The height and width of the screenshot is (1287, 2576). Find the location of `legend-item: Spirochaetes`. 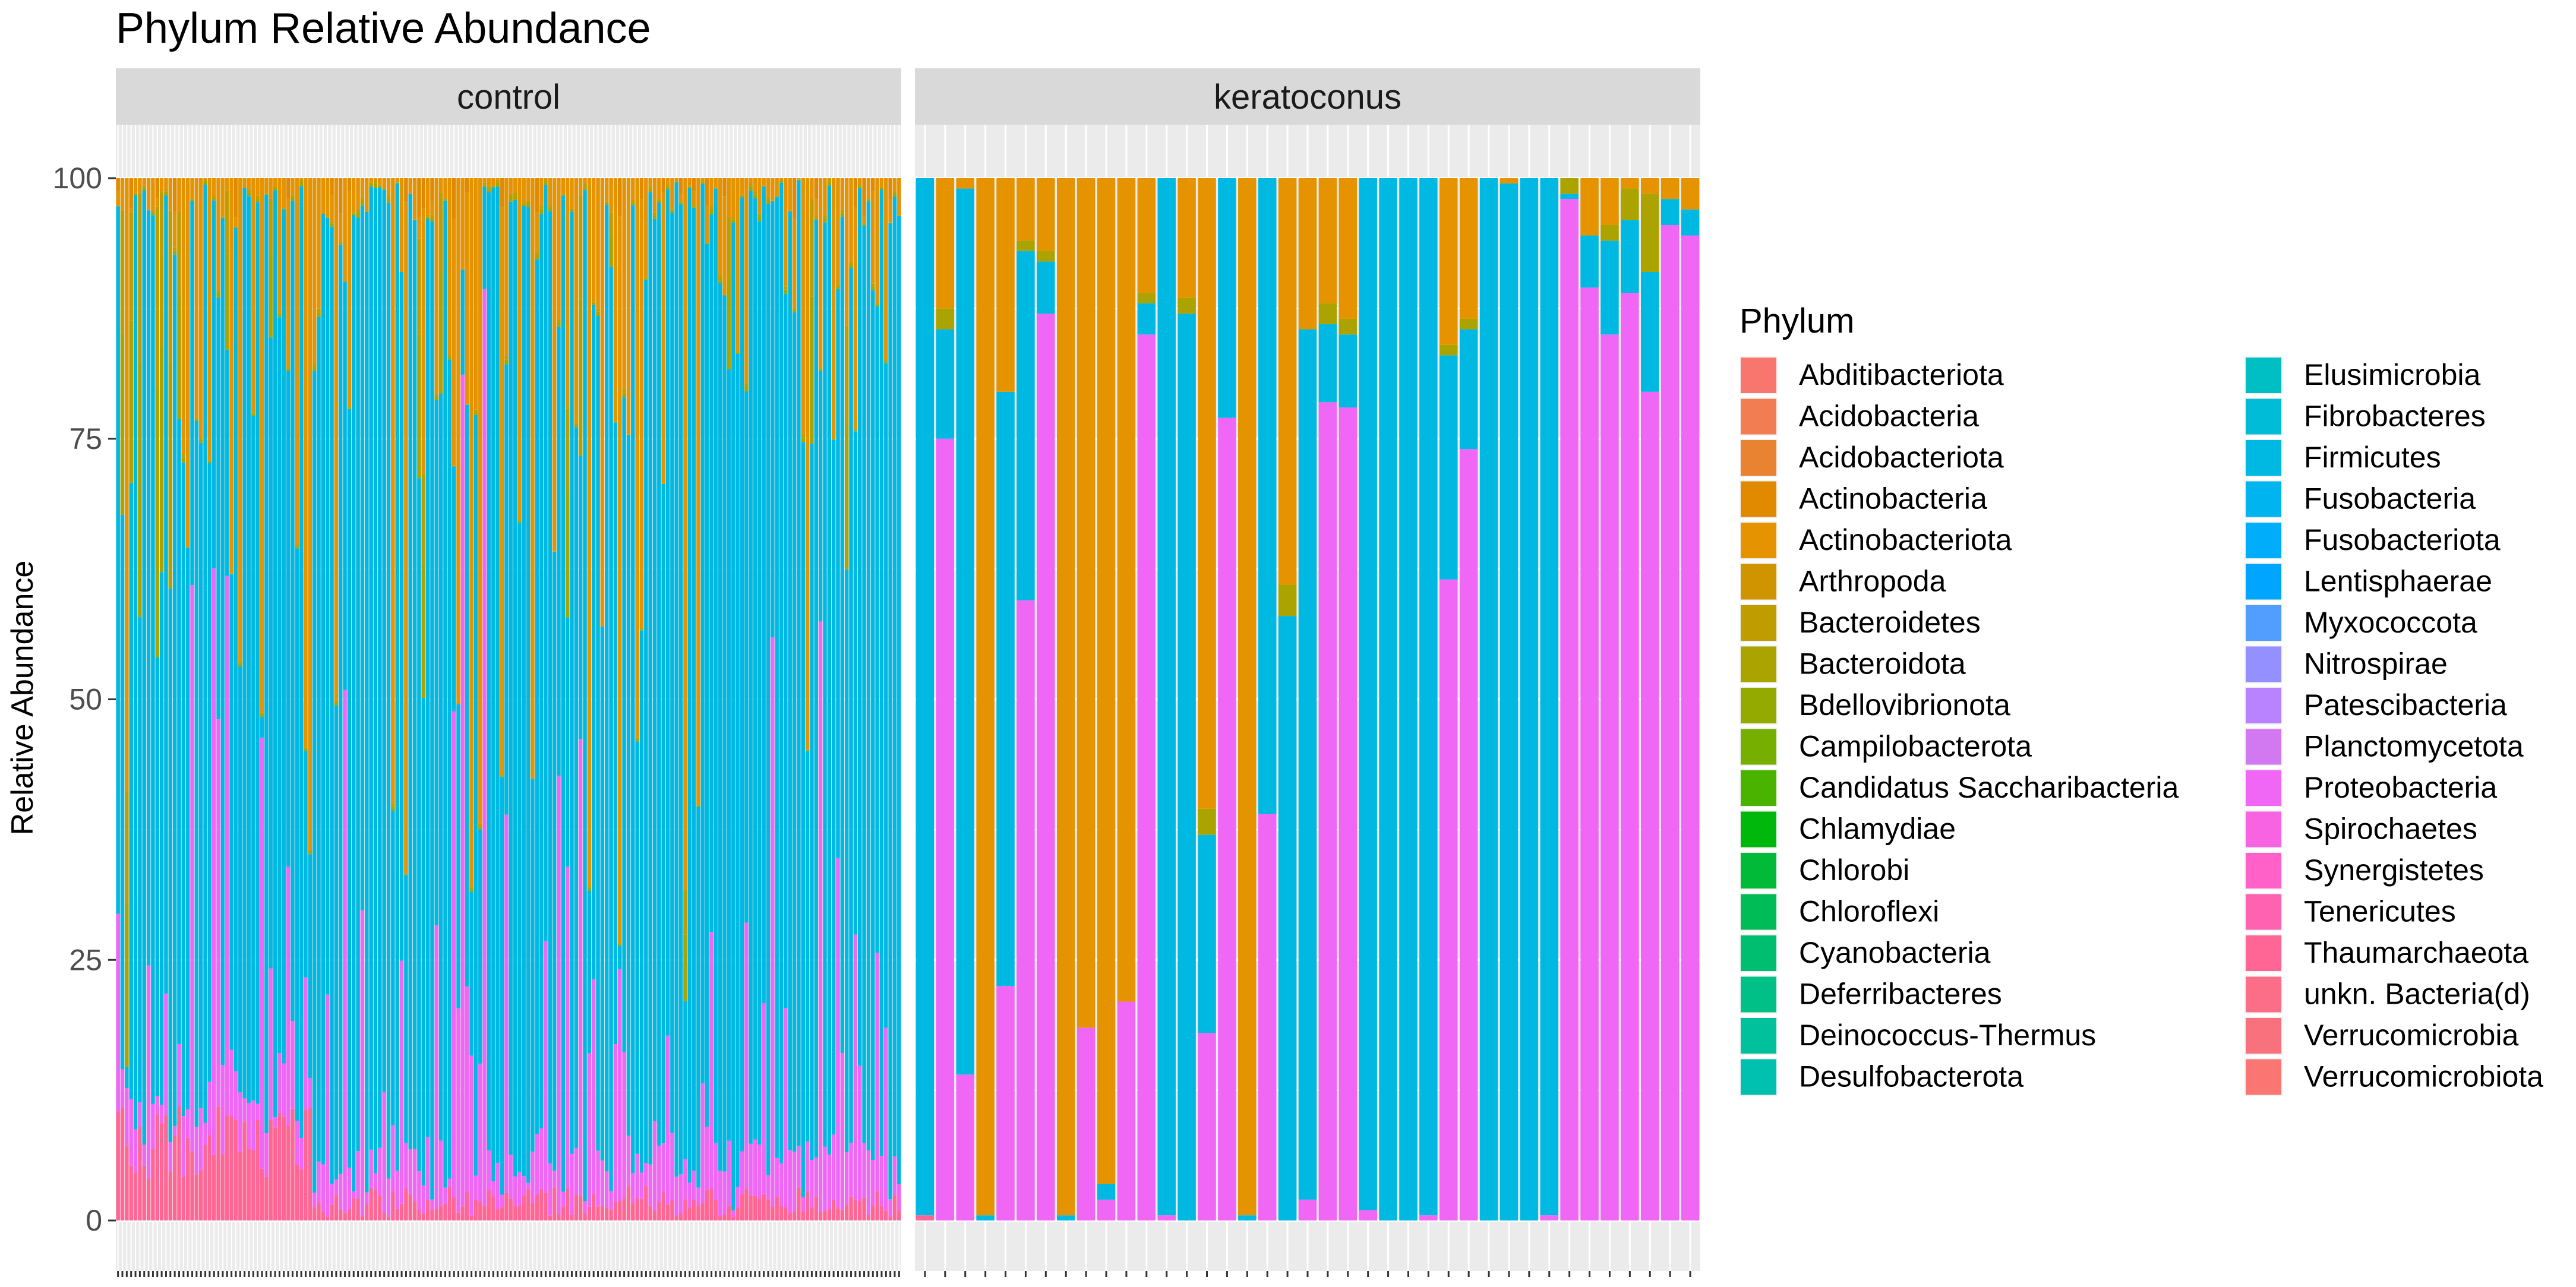

legend-item: Spirochaetes is located at coordinates (2360, 830).